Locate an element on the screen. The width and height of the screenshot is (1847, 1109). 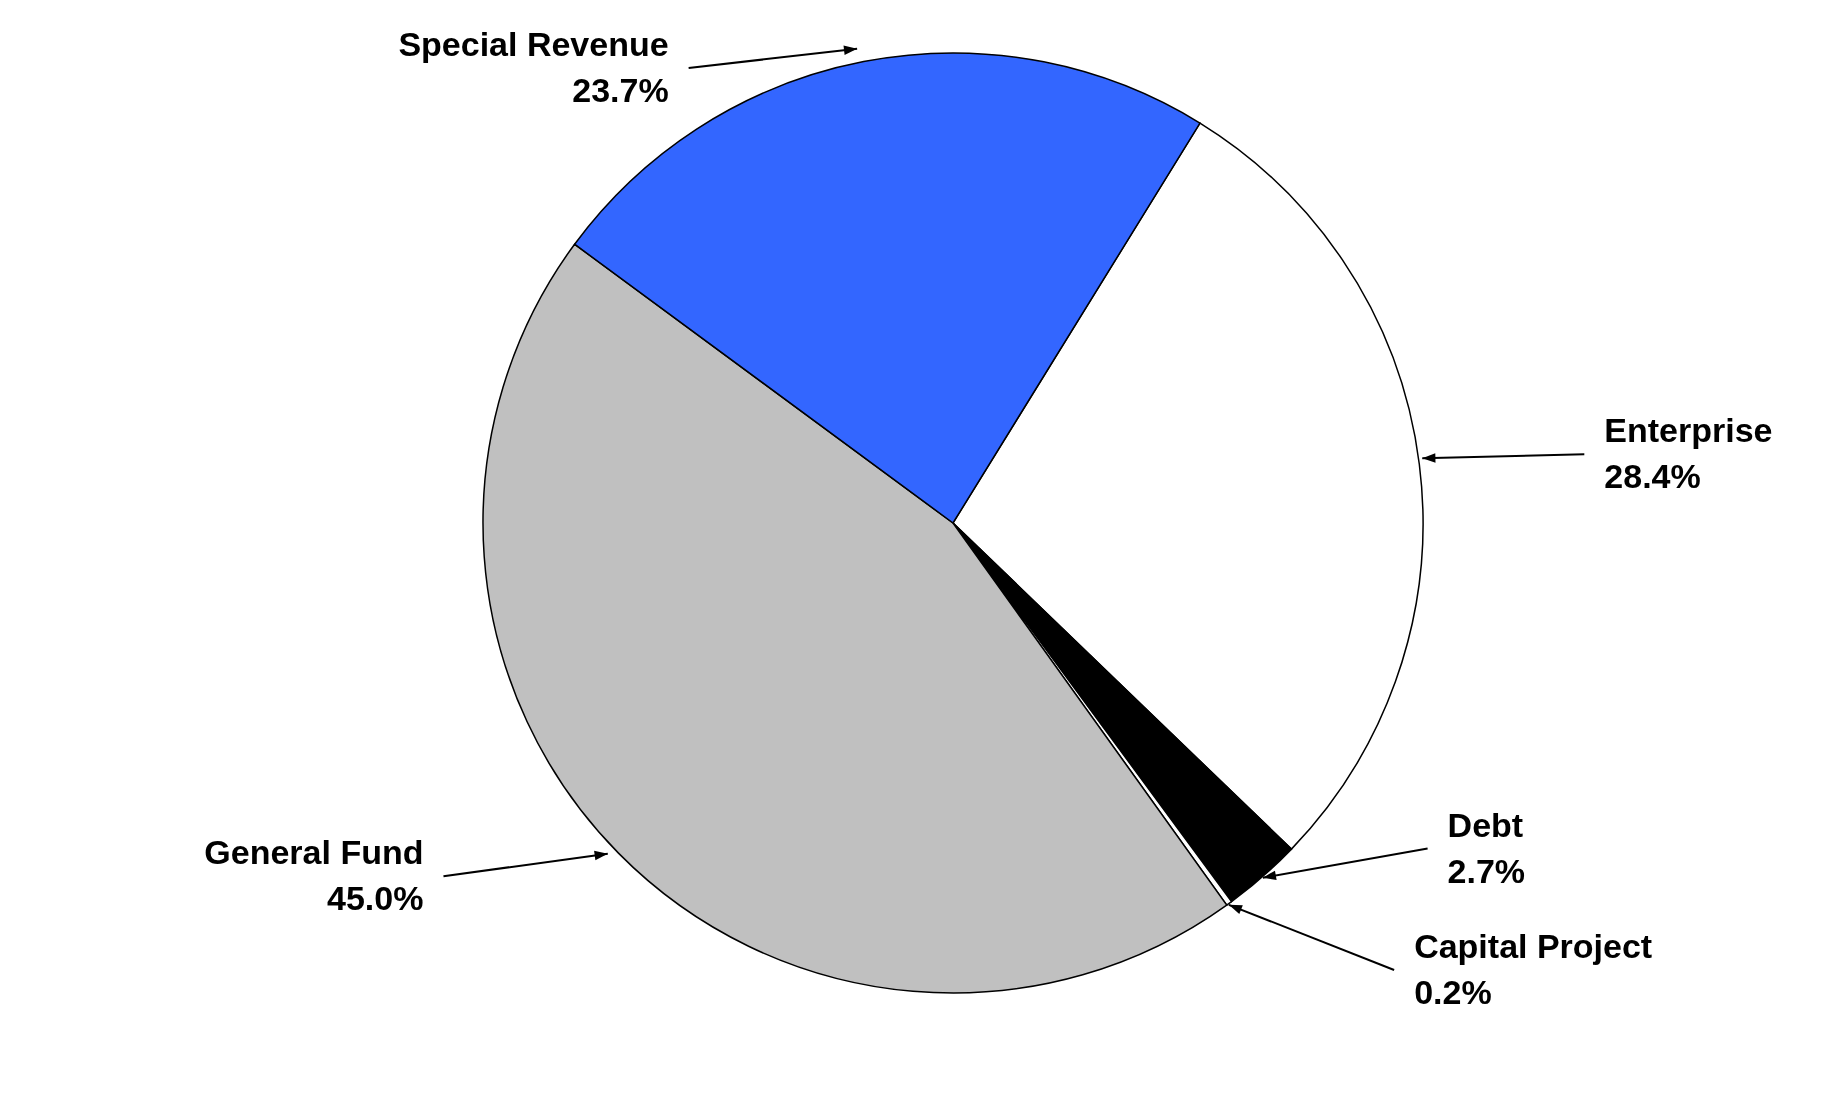
data-label: 2.7% is located at coordinates (1486, 870).